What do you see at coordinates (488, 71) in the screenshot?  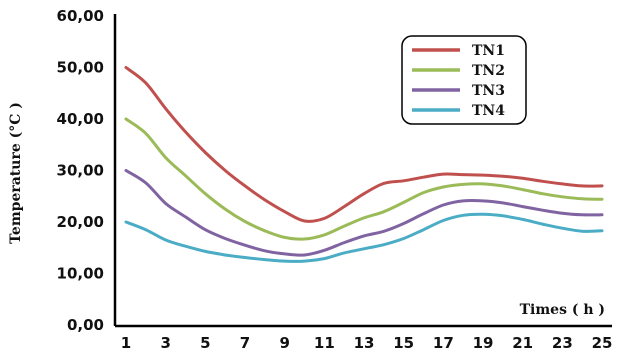 I see `legend-label-tn2: TN2` at bounding box center [488, 71].